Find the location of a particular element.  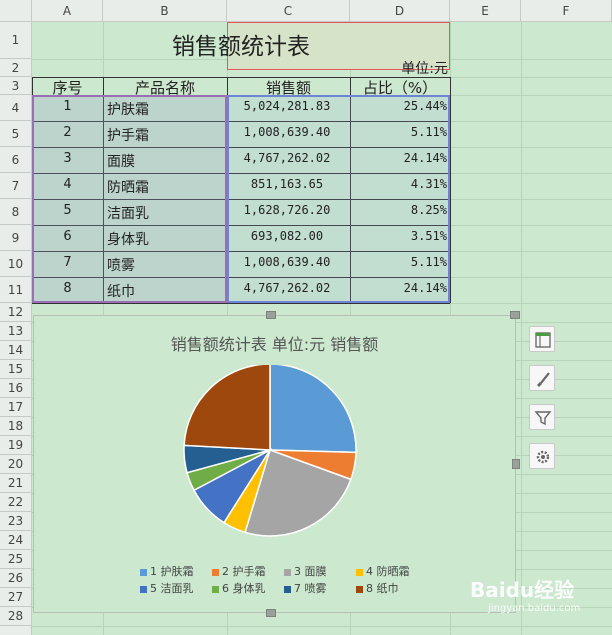

column-header-d: D is located at coordinates (400, 11).